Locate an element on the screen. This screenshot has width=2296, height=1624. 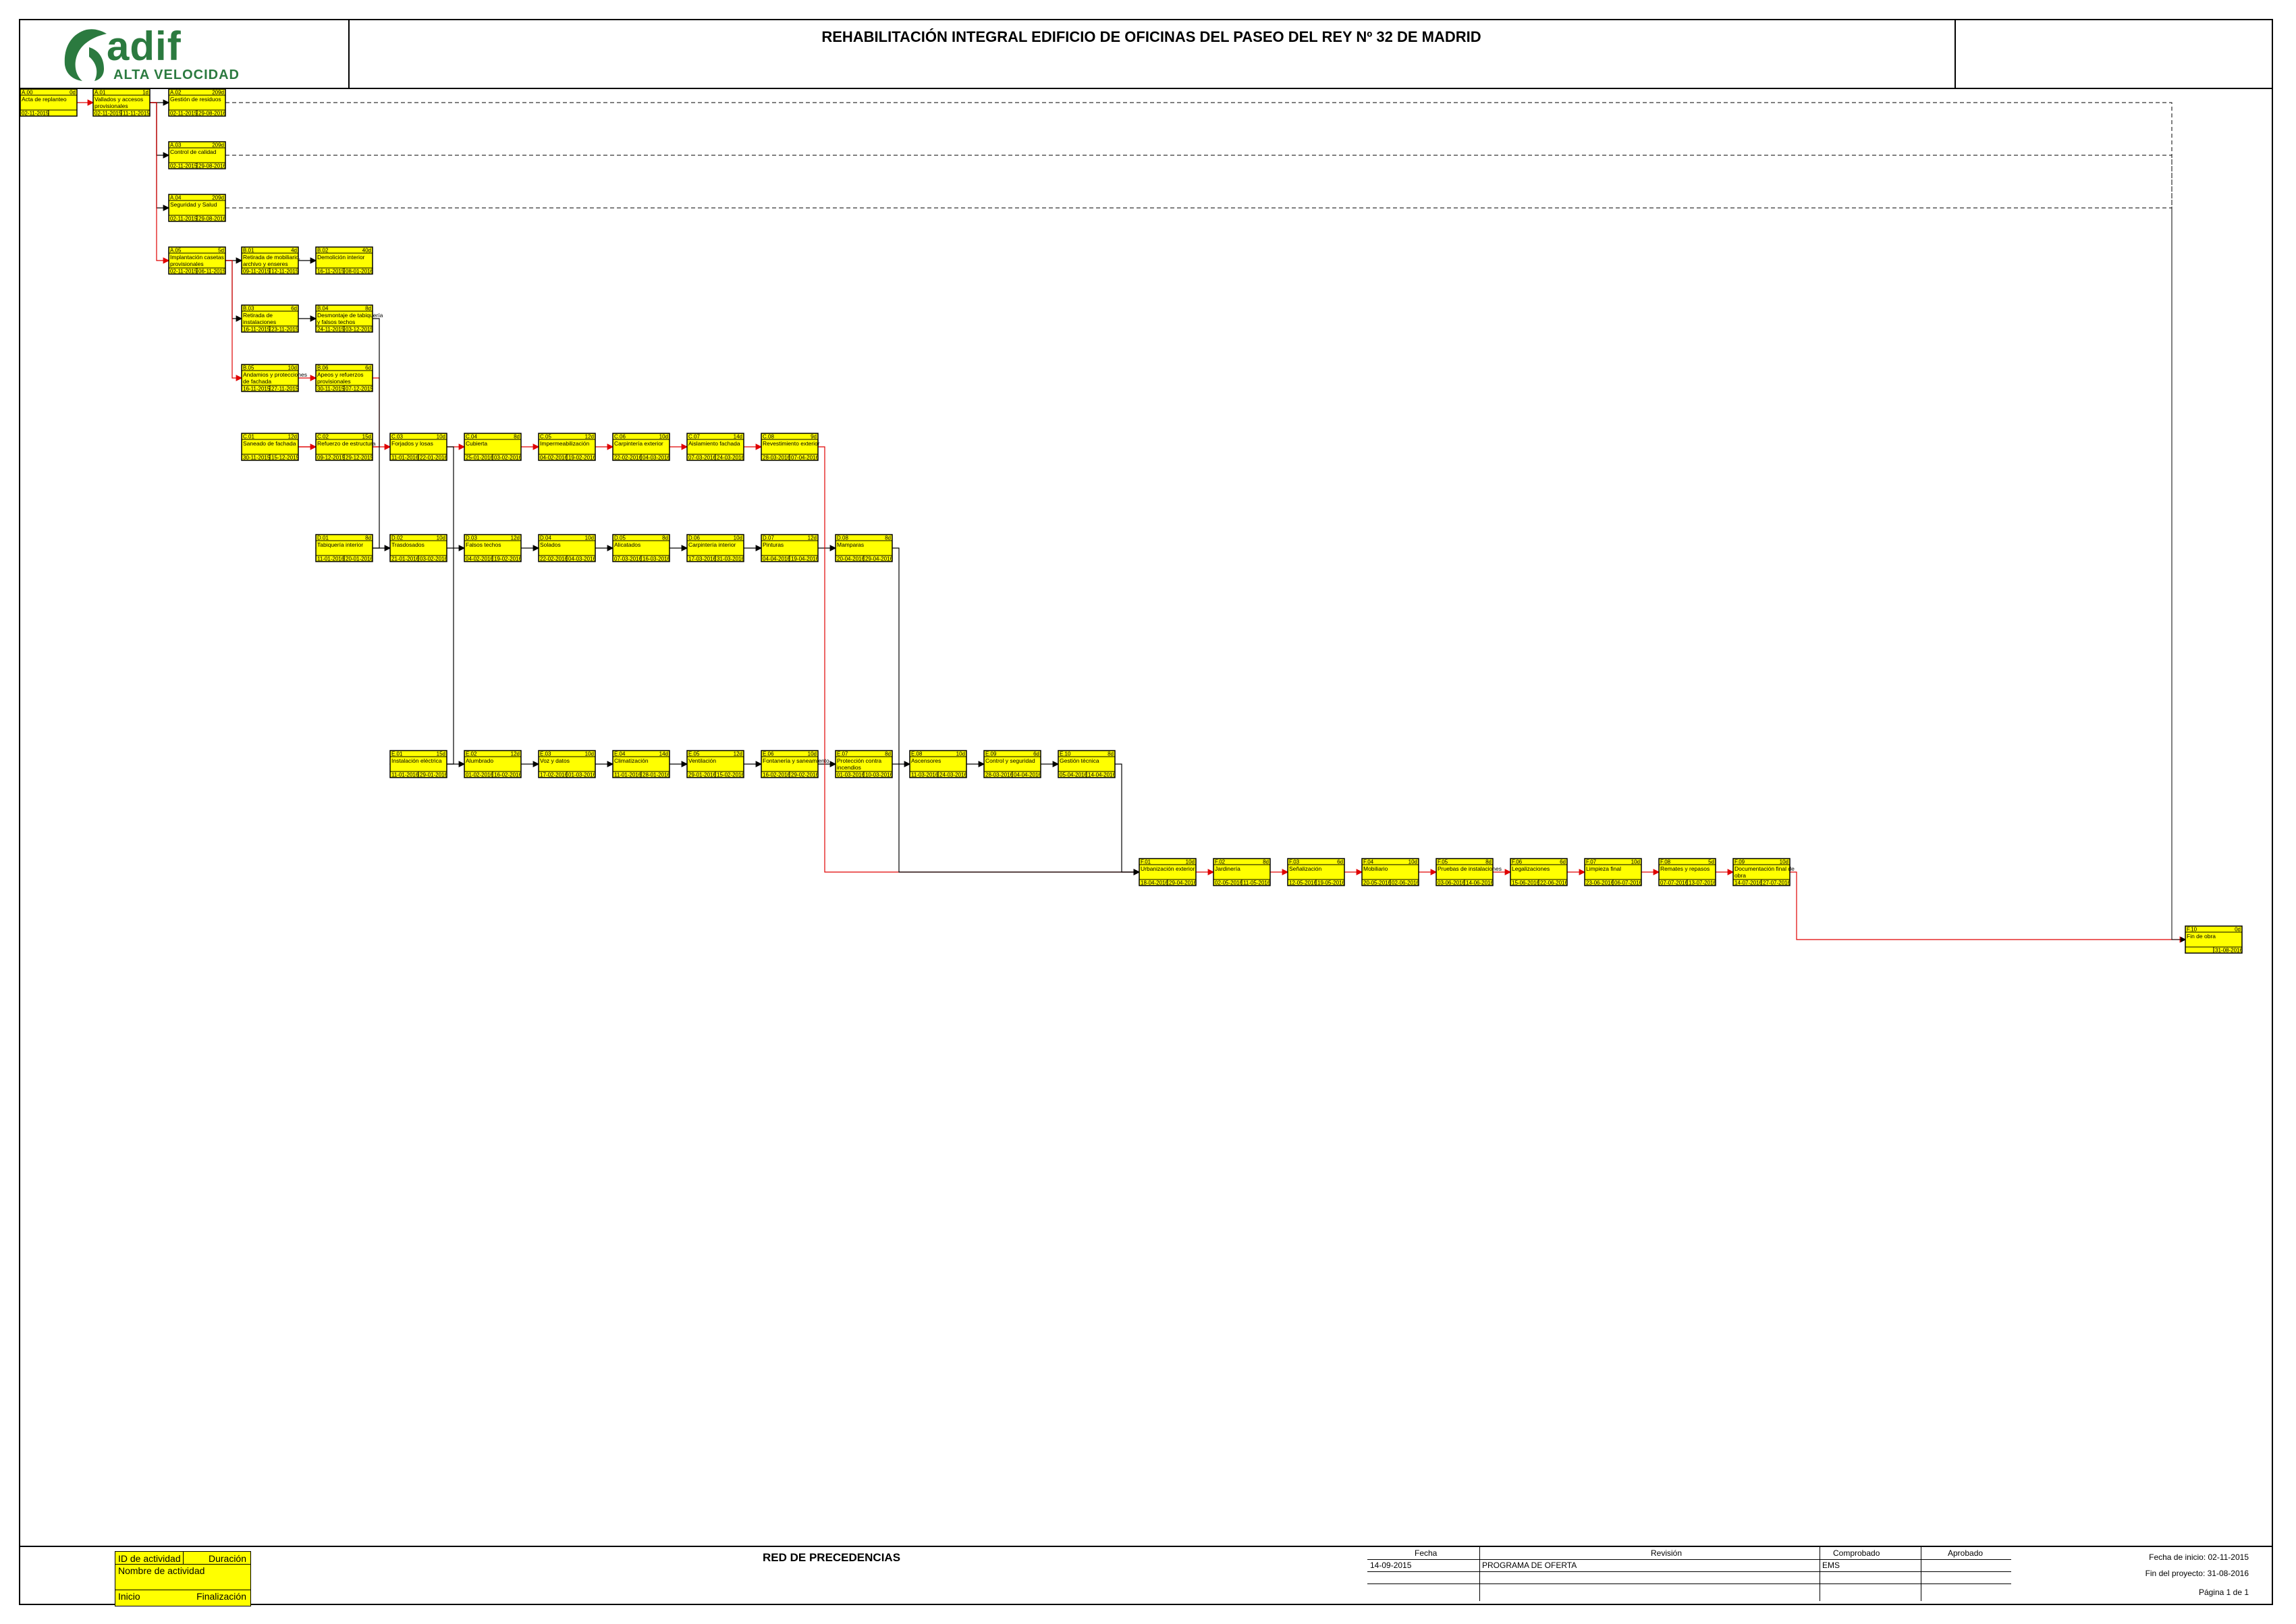
activity-end: 29-02-2016 is located at coordinates (805, 775).